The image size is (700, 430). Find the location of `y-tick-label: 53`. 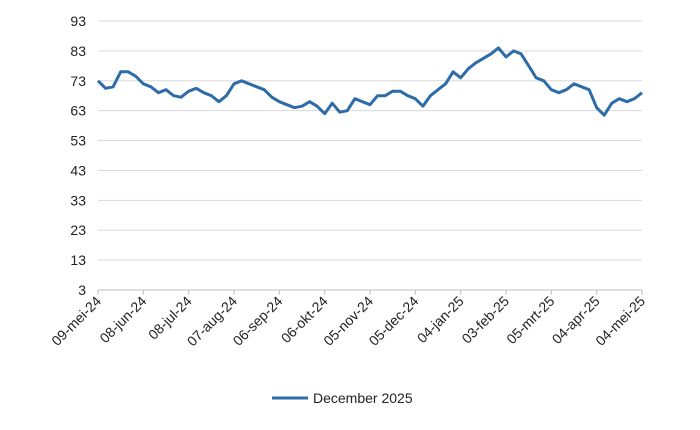

y-tick-label: 53 is located at coordinates (78, 141).